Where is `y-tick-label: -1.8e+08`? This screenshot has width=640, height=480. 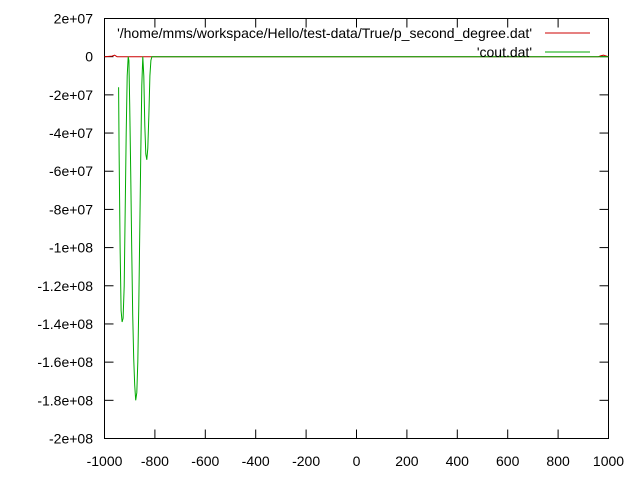
y-tick-label: -1.8e+08 is located at coordinates (65, 400).